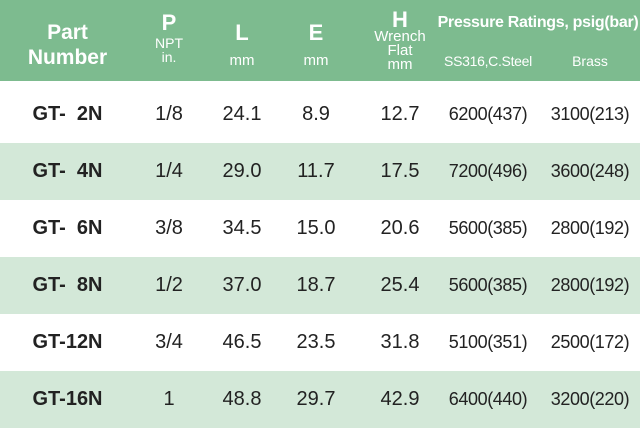 The image size is (640, 428). Describe the element at coordinates (400, 228) in the screenshot. I see `cell-wrench-flat: 20.6` at that location.